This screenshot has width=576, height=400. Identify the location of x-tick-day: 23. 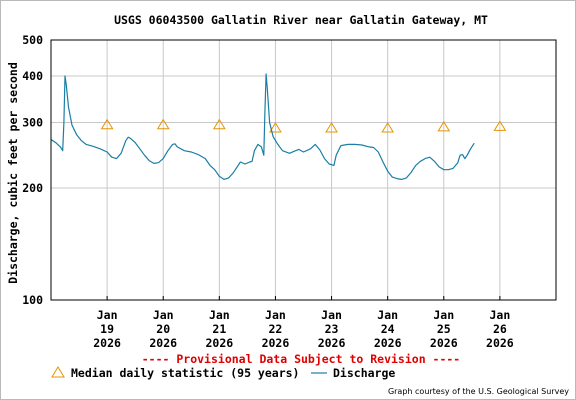
(332, 329).